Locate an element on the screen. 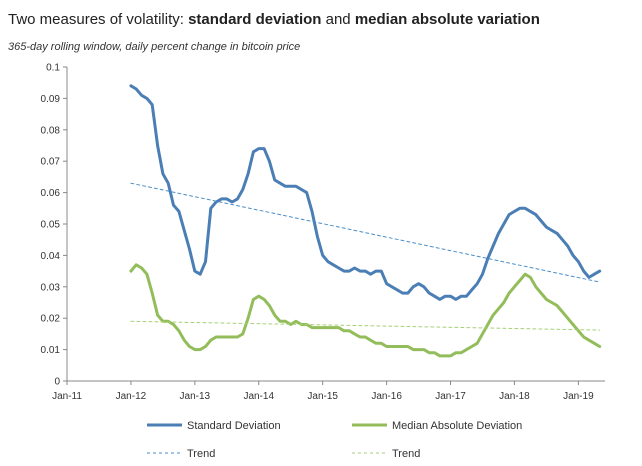 The height and width of the screenshot is (466, 642). x-tick-label: Jan-18 is located at coordinates (514, 396).